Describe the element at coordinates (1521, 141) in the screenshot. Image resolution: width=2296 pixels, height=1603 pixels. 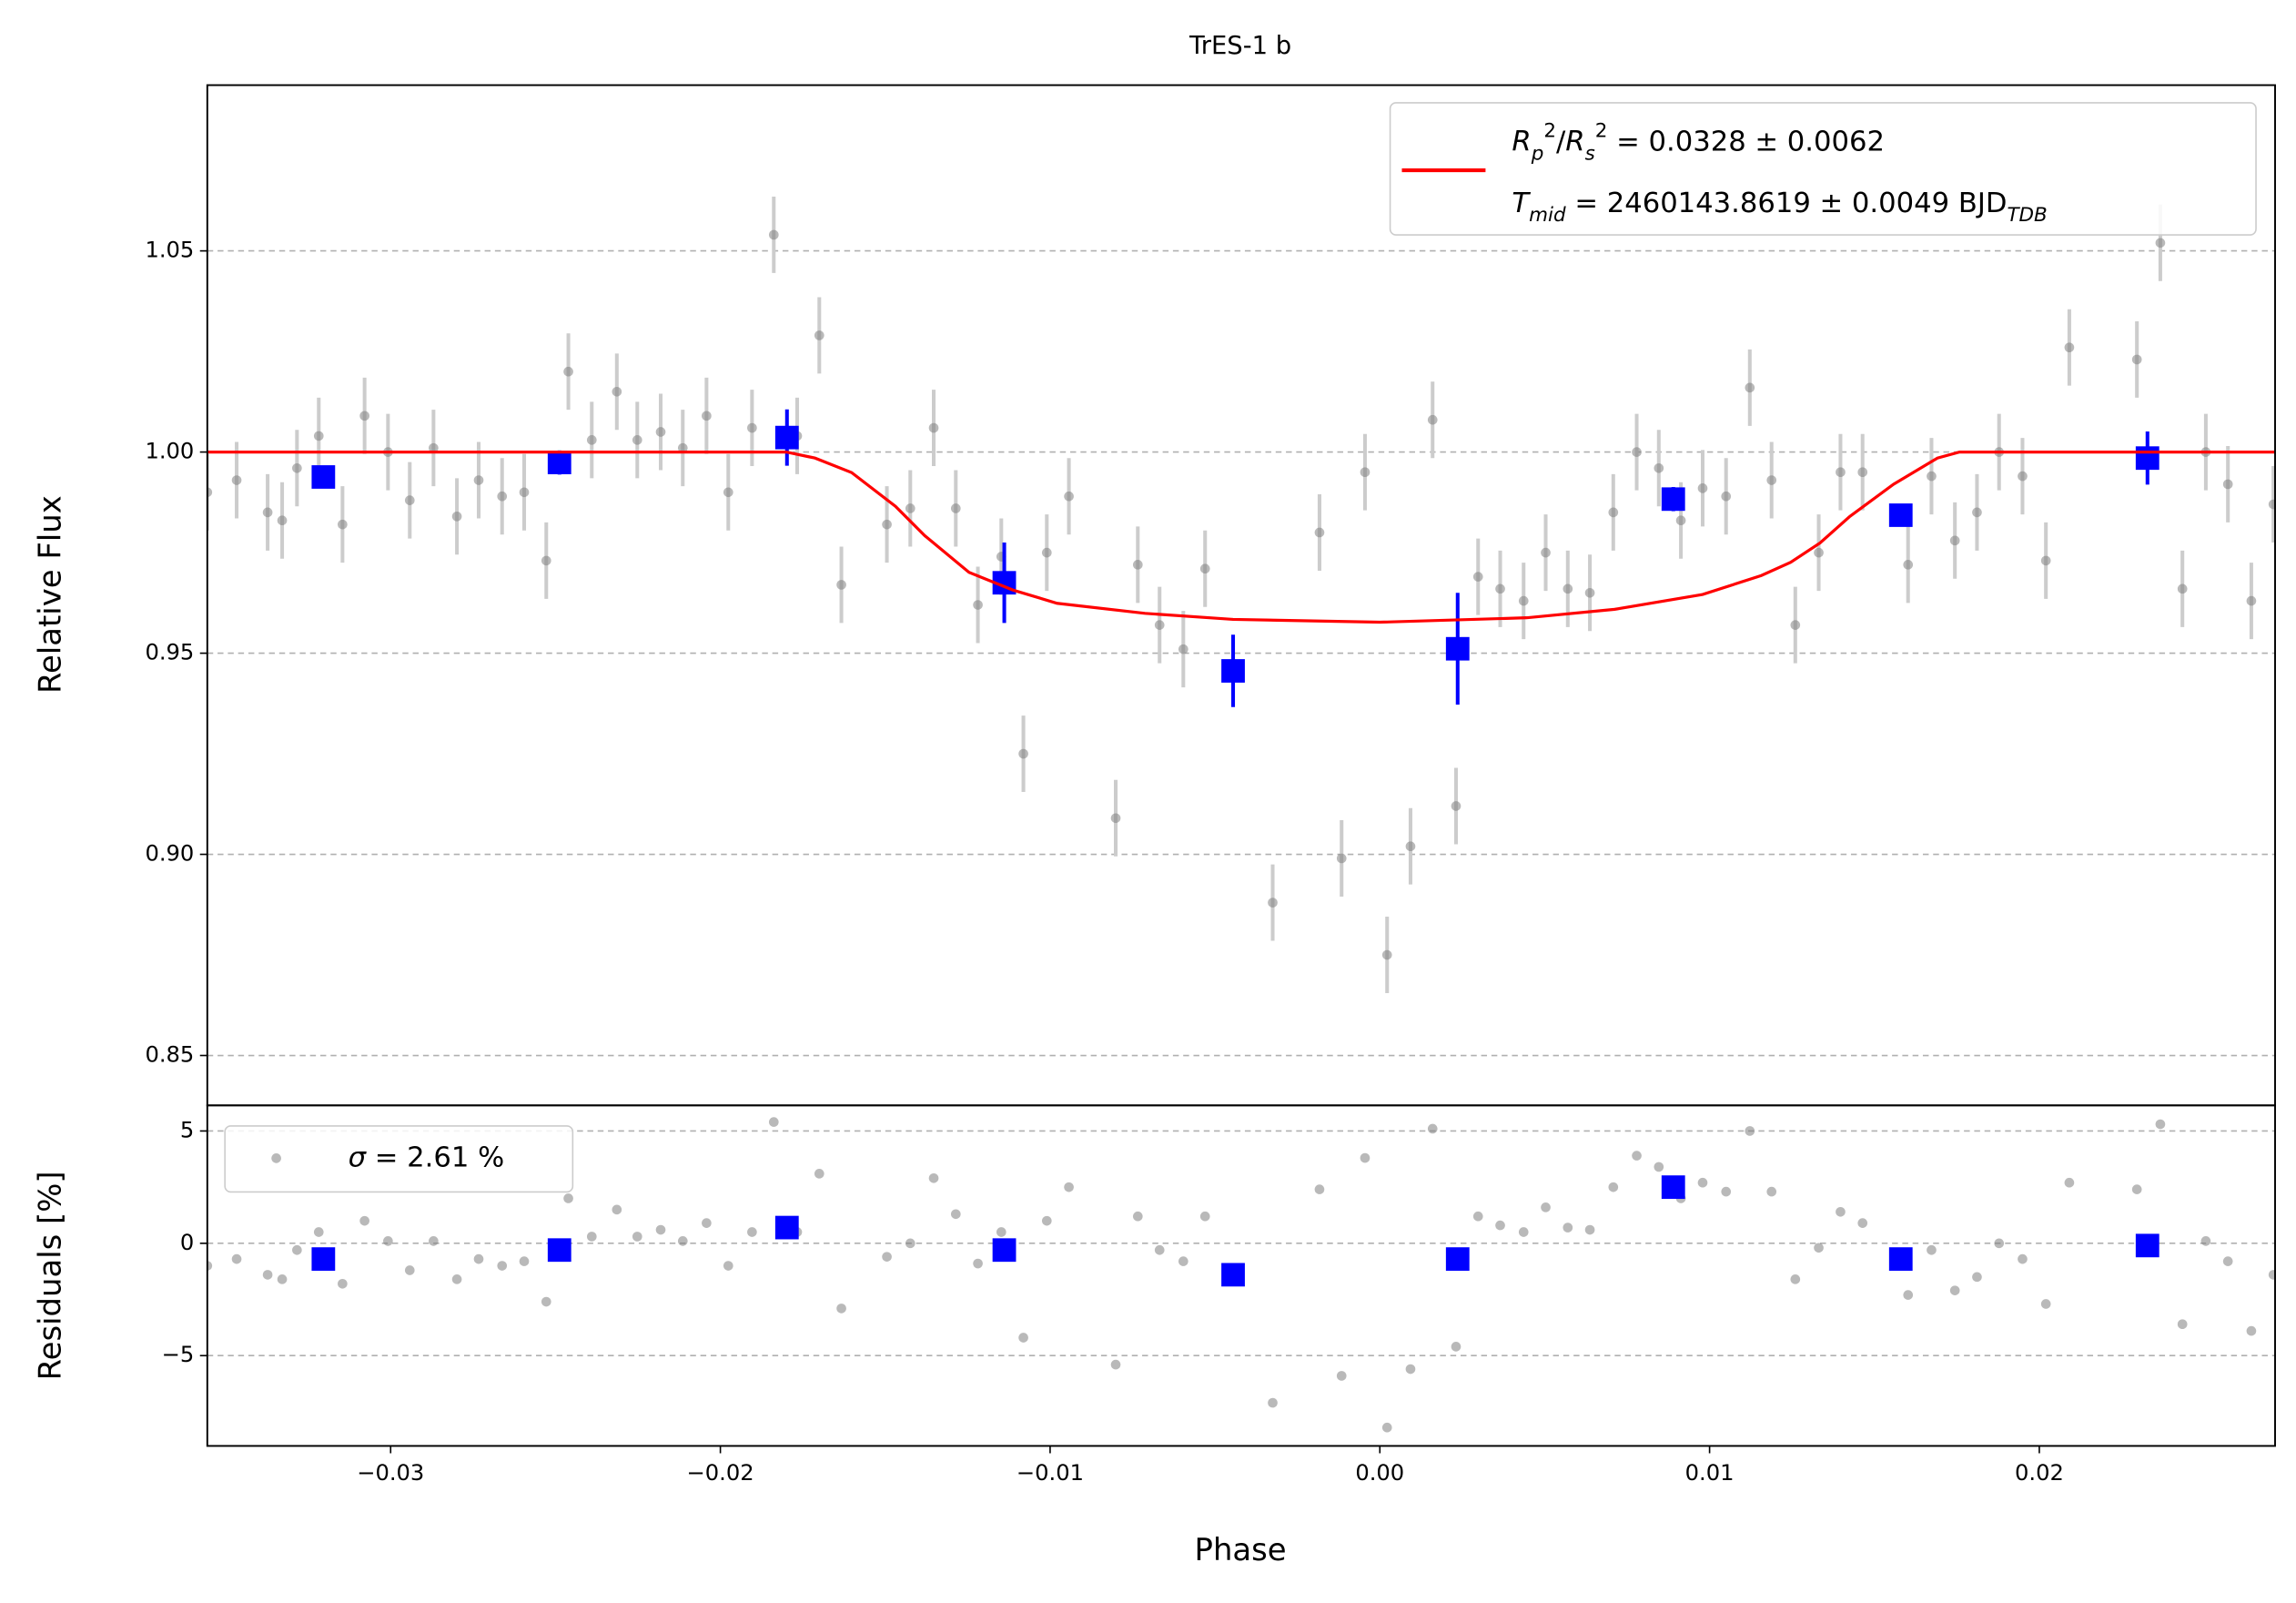
I see `legend-text-part: R` at that location.